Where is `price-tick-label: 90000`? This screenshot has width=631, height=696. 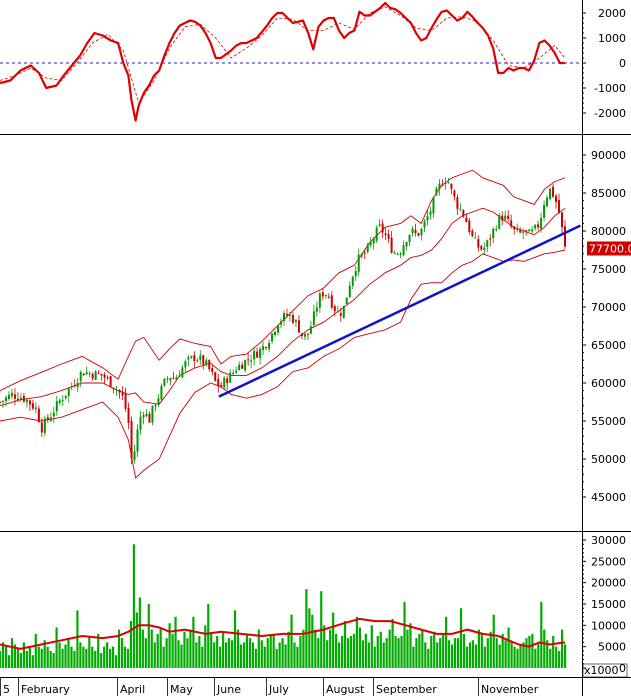 price-tick-label: 90000 is located at coordinates (608, 155).